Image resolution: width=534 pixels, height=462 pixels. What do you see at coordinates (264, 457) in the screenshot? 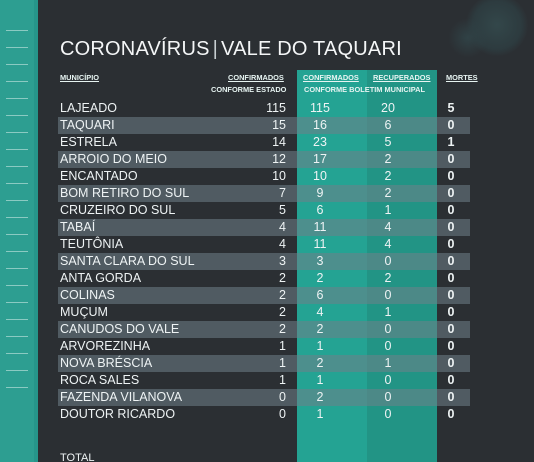
I see `total-row: TOTAL` at bounding box center [264, 457].